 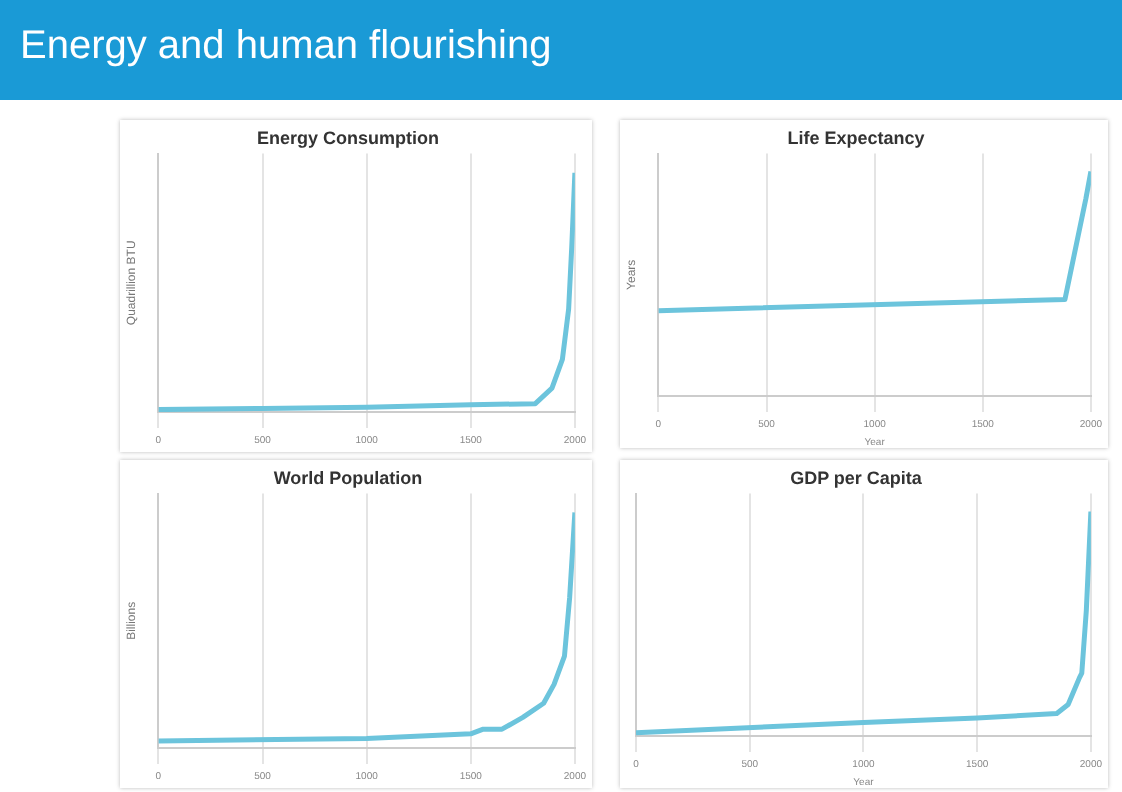 I want to click on chart-title: GDP per Capita, so click(x=857, y=477).